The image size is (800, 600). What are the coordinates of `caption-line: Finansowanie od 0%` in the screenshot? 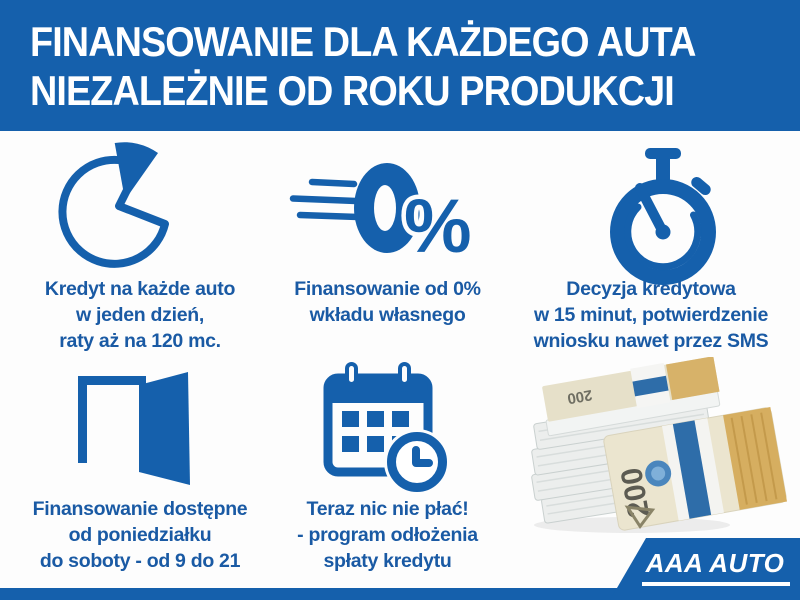 It's located at (387, 289).